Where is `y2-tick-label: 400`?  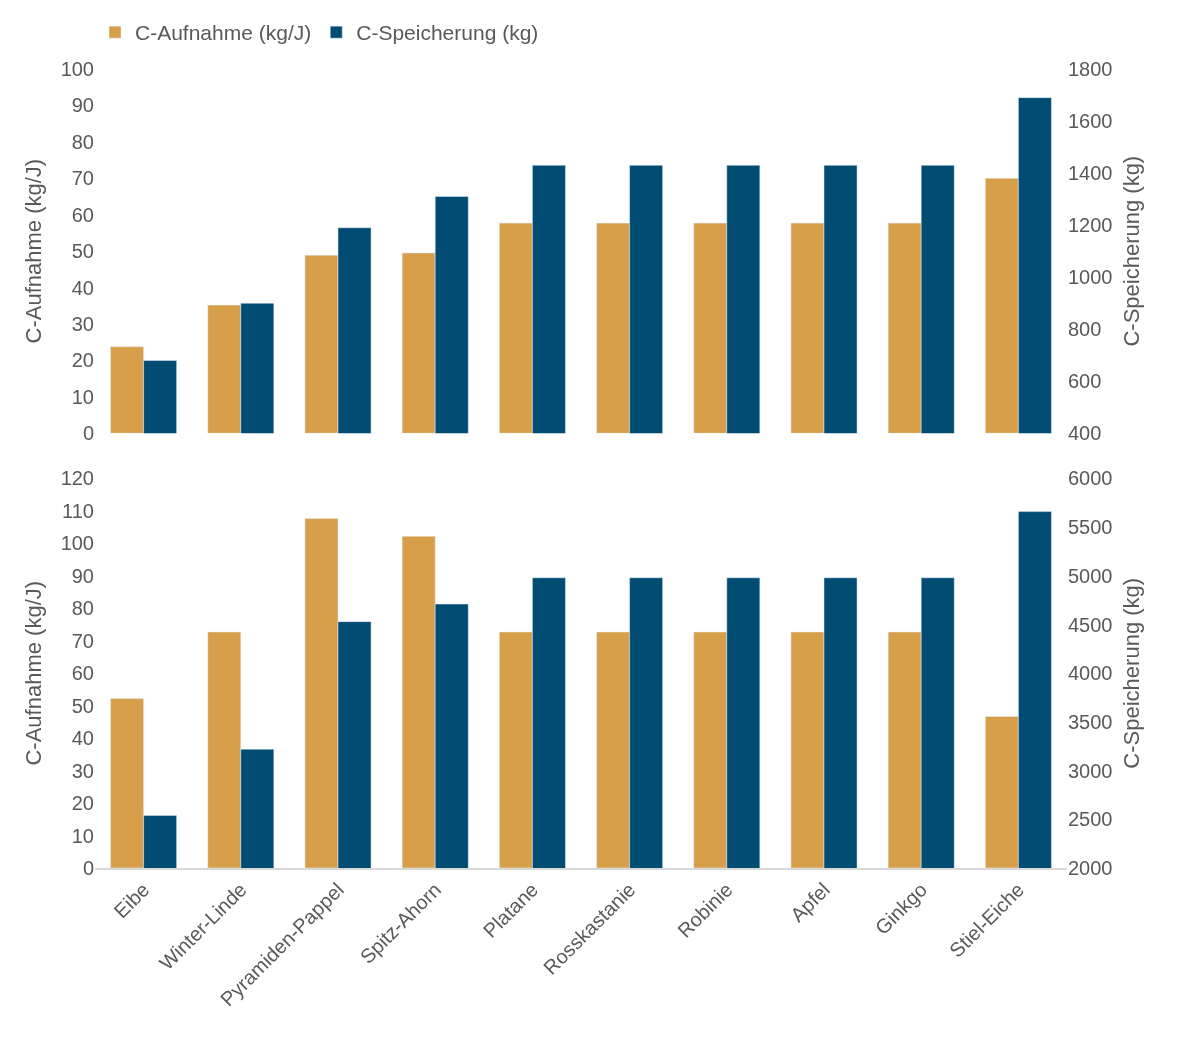 y2-tick-label: 400 is located at coordinates (1085, 433).